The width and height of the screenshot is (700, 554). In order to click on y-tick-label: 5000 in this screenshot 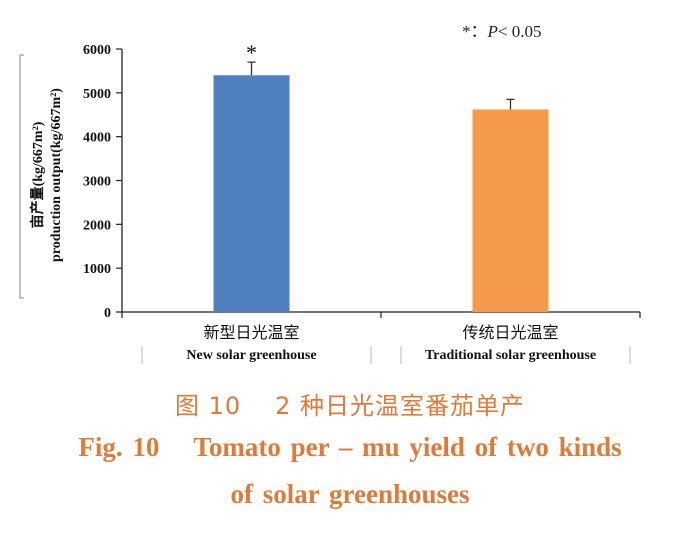, I will do `click(97, 94)`.